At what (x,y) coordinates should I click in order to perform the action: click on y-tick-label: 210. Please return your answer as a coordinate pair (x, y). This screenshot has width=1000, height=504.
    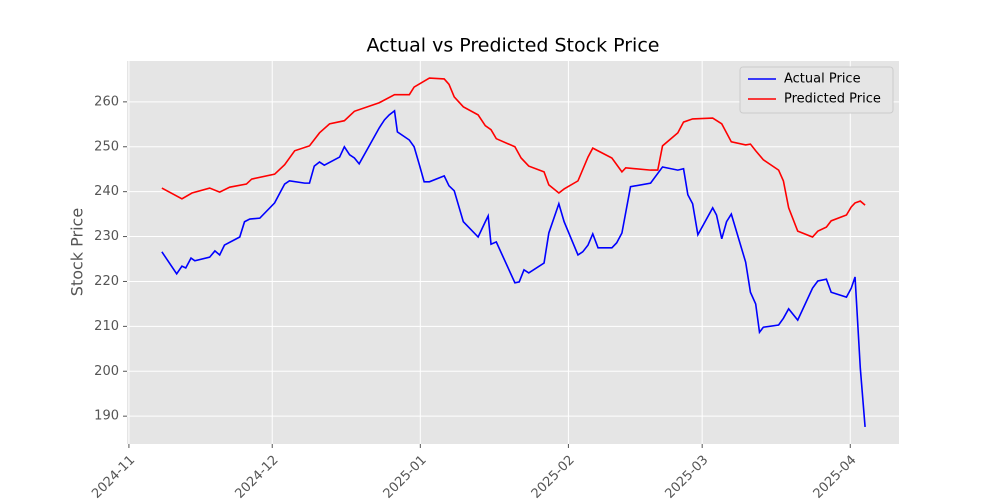
    Looking at the image, I should click on (106, 326).